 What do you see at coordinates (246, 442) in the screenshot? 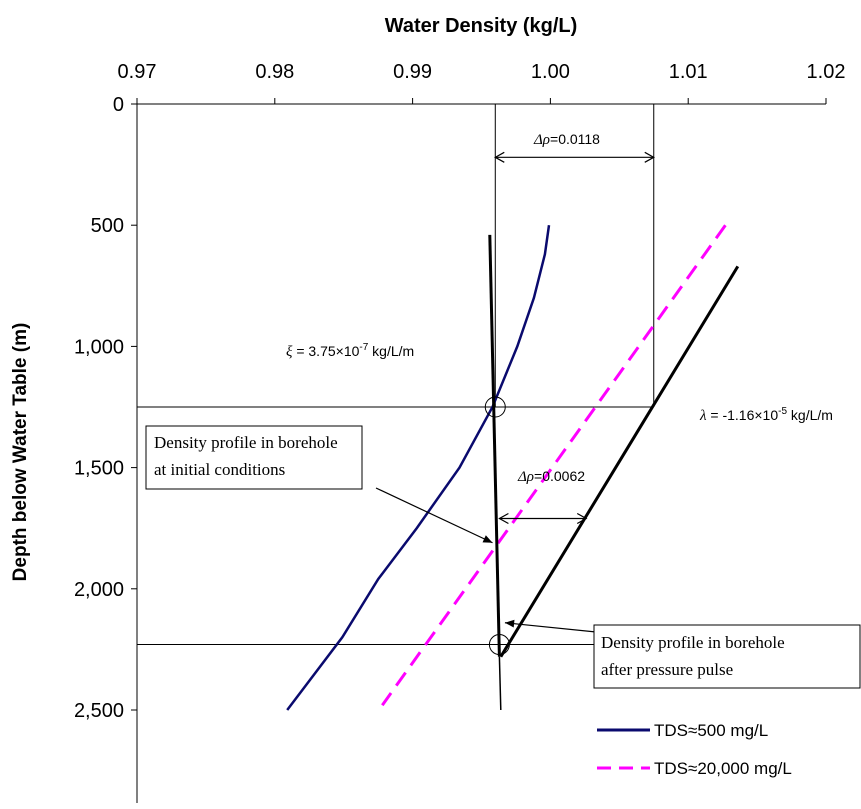
I see `callout-initial-line1: Density profile in borehole` at bounding box center [246, 442].